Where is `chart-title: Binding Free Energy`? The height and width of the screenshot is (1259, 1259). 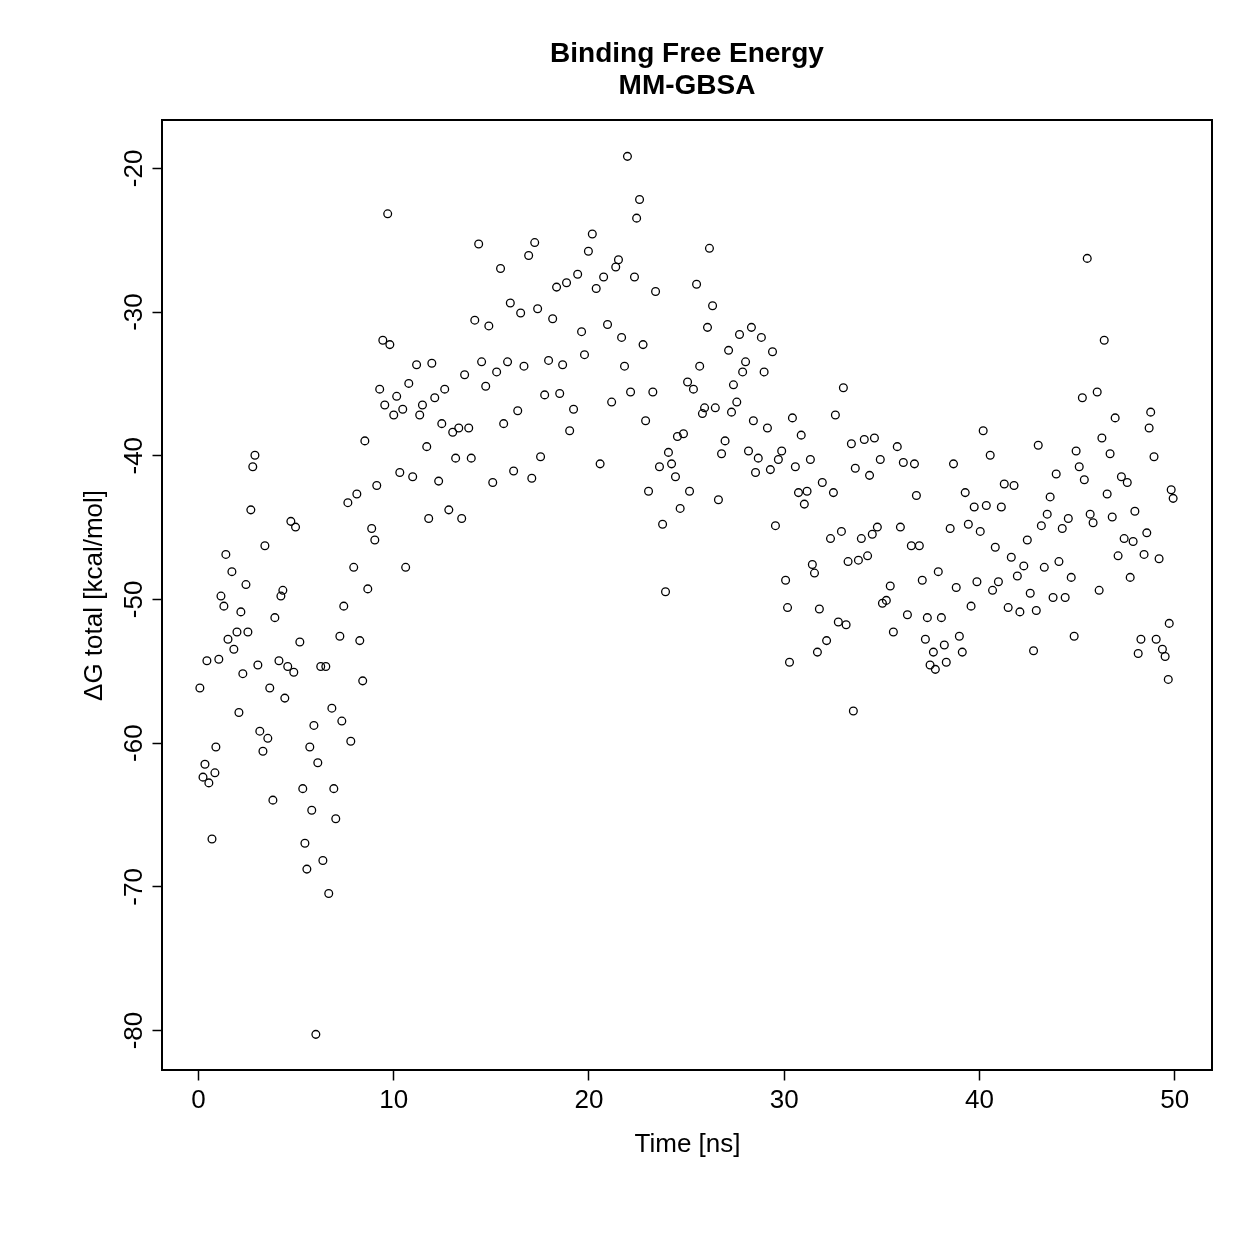
chart-title: Binding Free Energy is located at coordinates (687, 52).